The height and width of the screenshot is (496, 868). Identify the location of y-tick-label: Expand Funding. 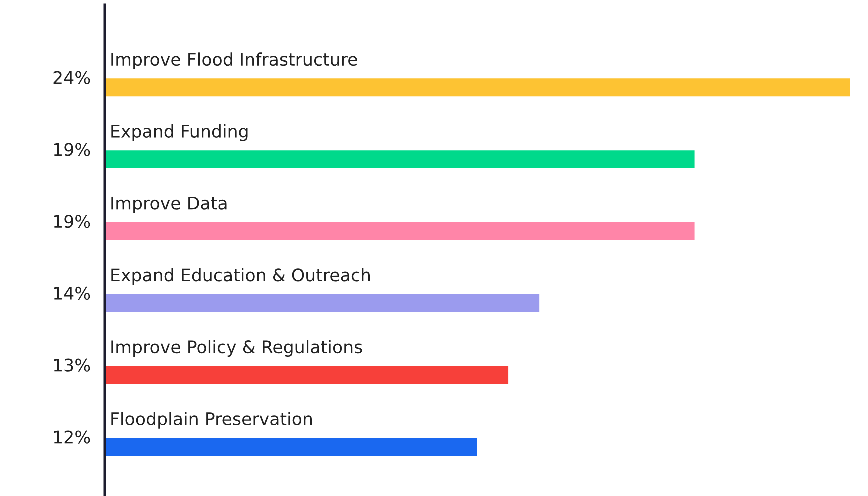
(180, 133).